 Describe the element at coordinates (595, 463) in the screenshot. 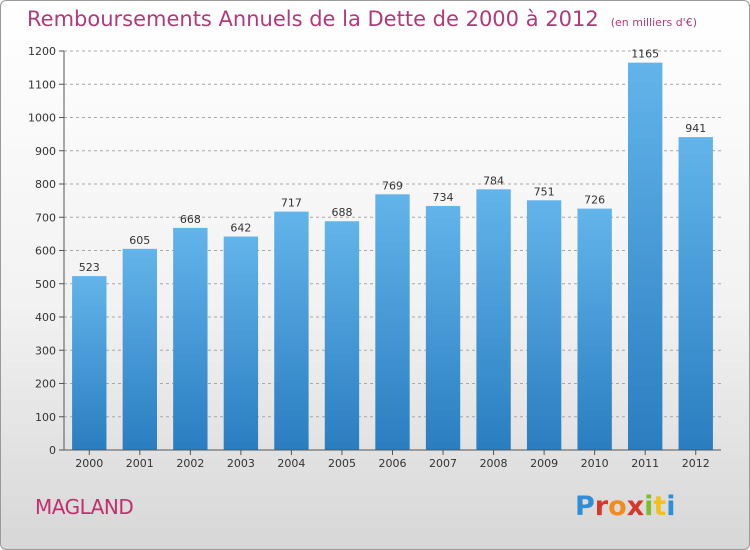

I see `x-tick-label: 2010` at that location.